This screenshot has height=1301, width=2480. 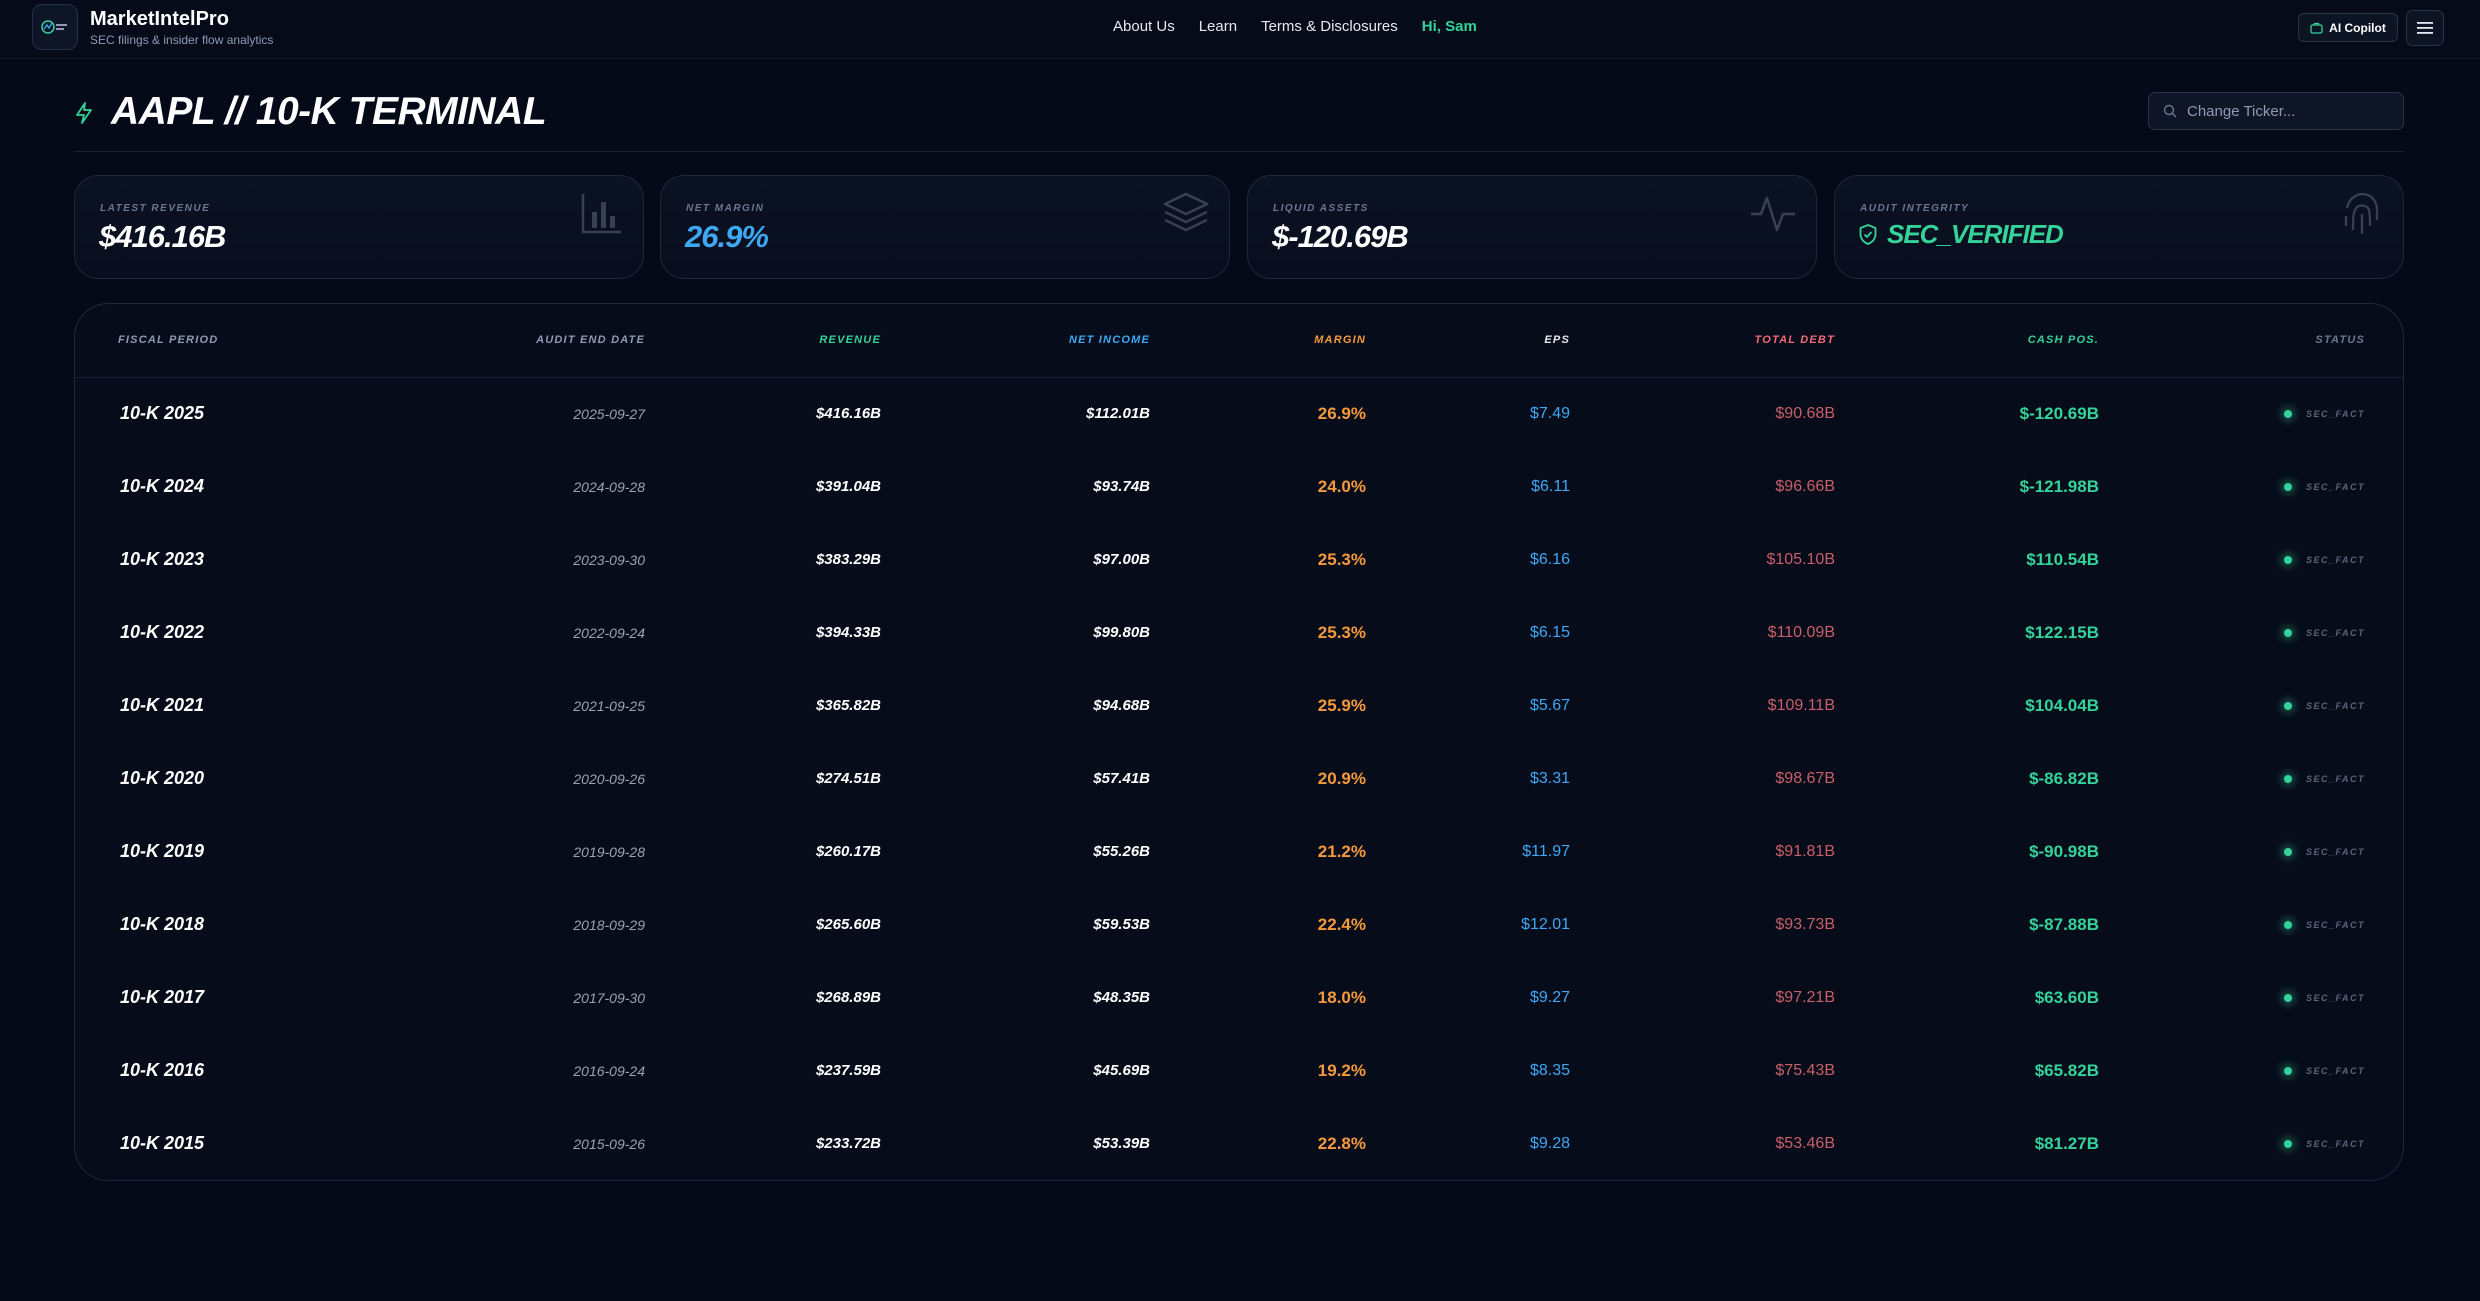 I want to click on search-icon, so click(x=2170, y=111).